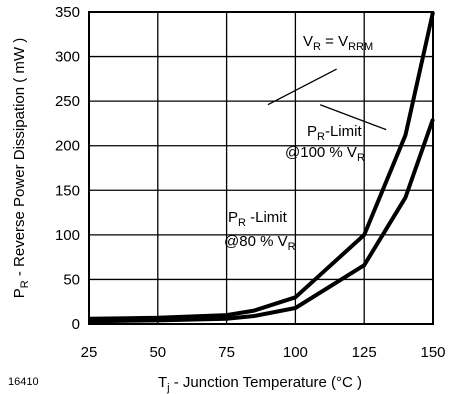 The image size is (449, 394). Describe the element at coordinates (295, 352) in the screenshot. I see `x-tick-label: 100` at that location.